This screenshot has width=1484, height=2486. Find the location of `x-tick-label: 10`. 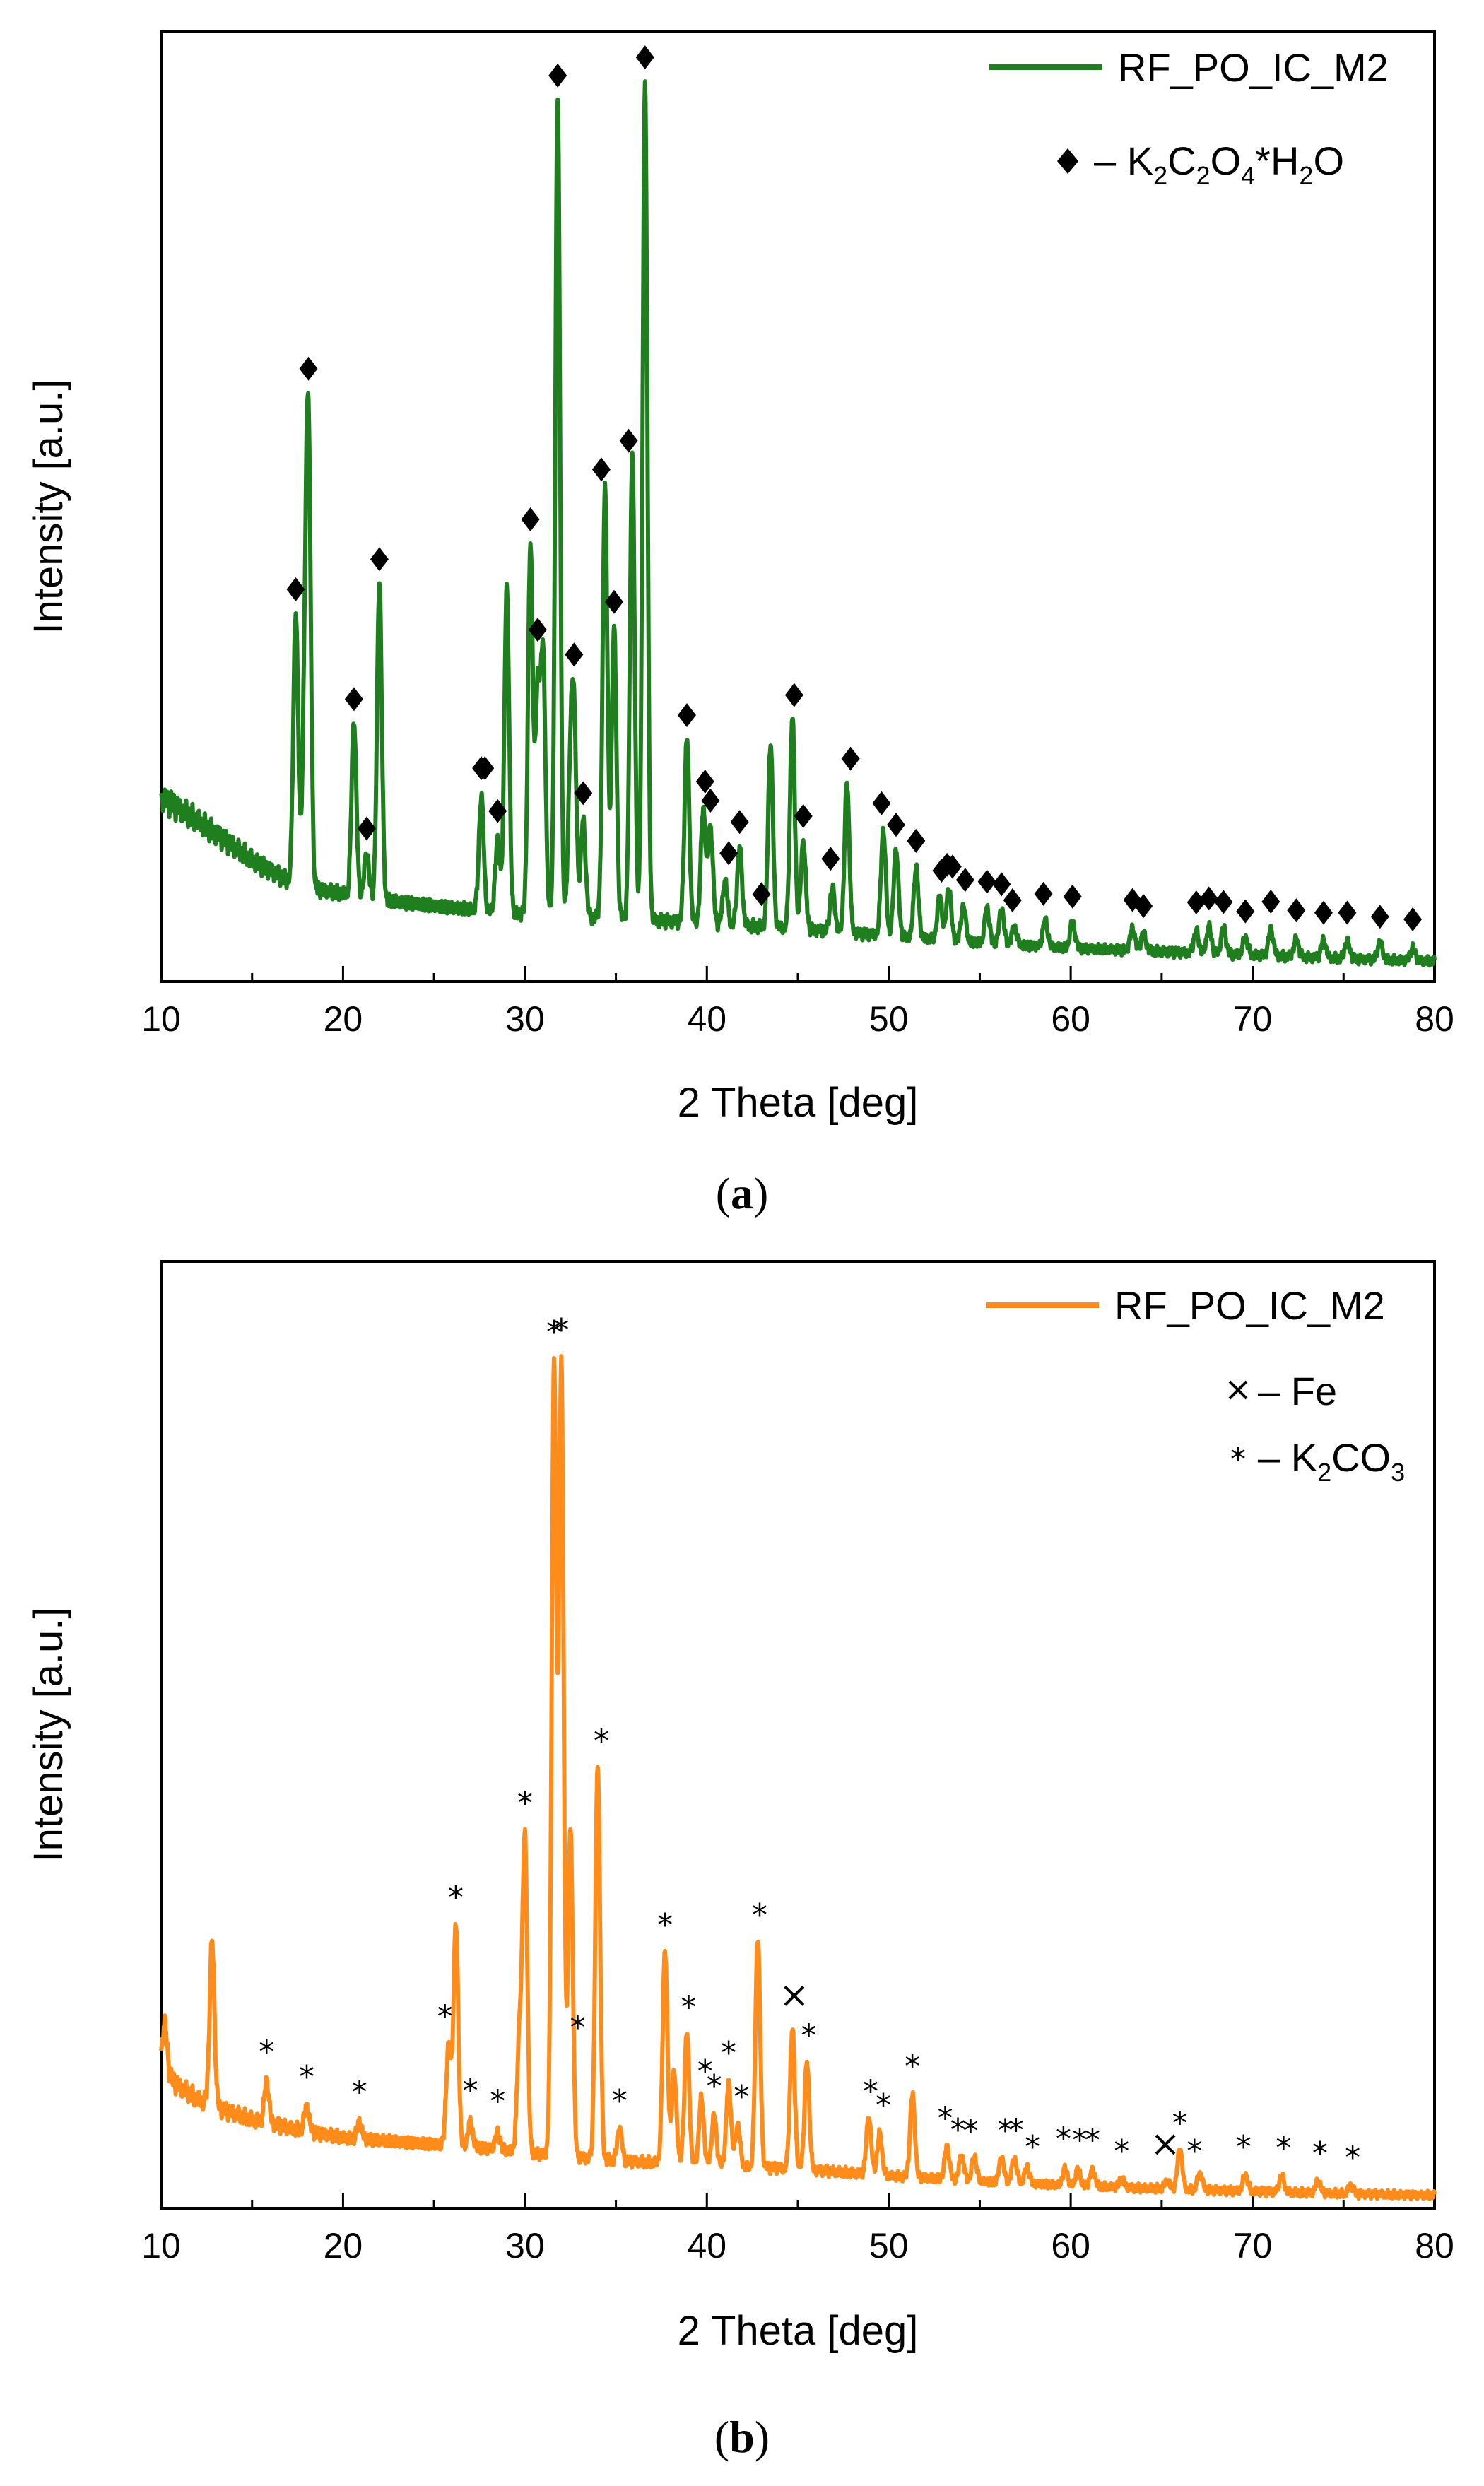

x-tick-label: 10 is located at coordinates (161, 2246).